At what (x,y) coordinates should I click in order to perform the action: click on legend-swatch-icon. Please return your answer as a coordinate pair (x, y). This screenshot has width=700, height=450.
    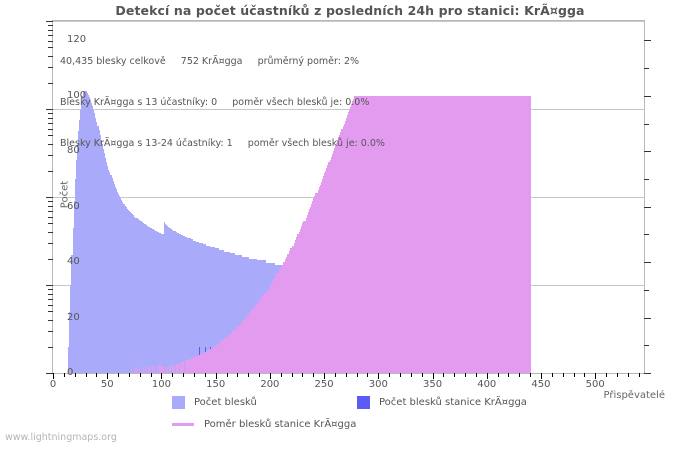
    Looking at the image, I should click on (363, 402).